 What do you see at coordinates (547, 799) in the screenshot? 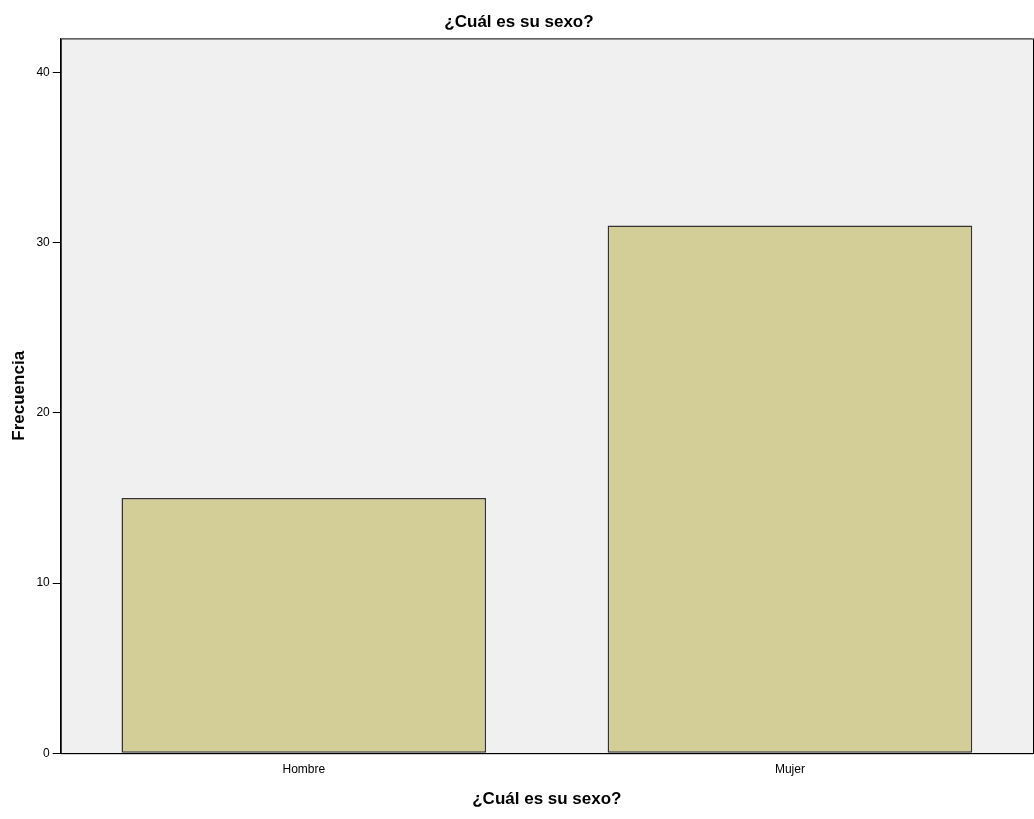
I see `x-axis-title: ¿Cuál es su sexo?` at bounding box center [547, 799].